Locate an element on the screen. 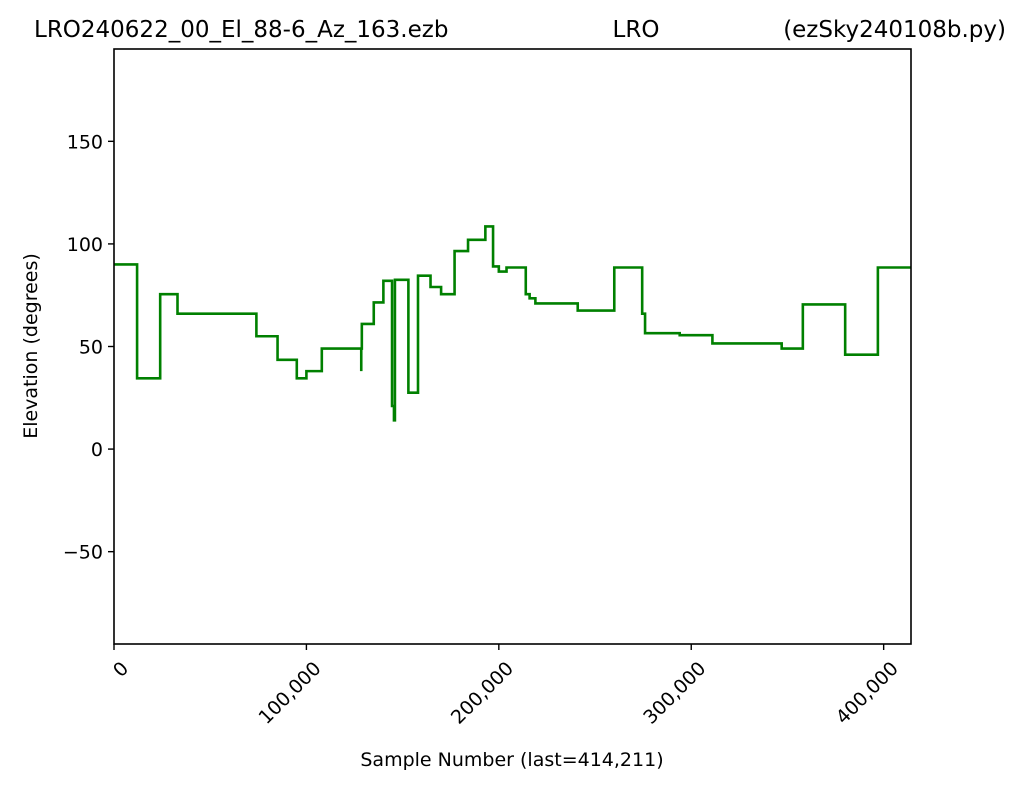  y-tick-label: −50 is located at coordinates (83, 553).